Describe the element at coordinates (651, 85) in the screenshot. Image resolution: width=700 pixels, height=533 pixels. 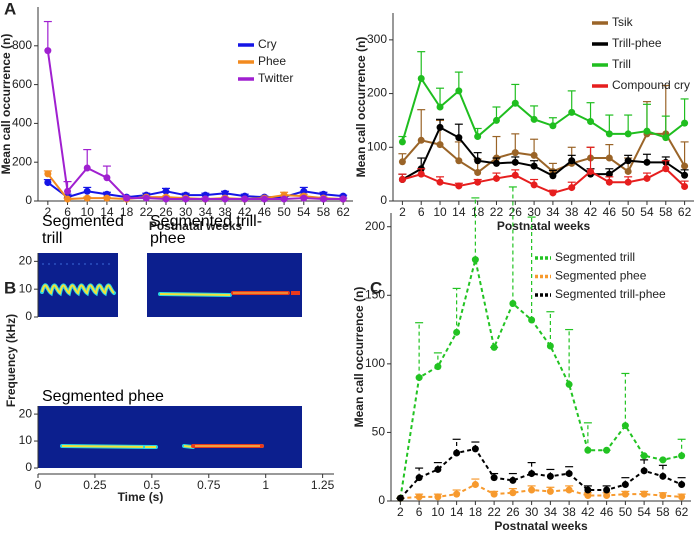
I see `legend-label: Compound cry` at that location.